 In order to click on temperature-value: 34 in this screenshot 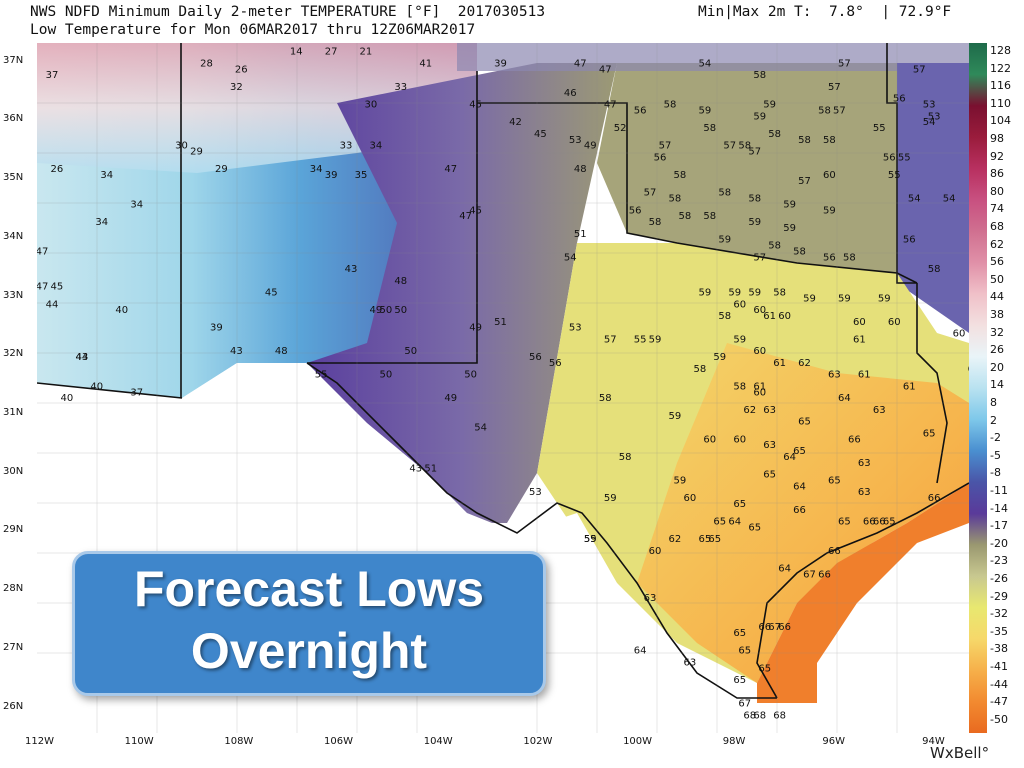, I will do `click(101, 222)`.